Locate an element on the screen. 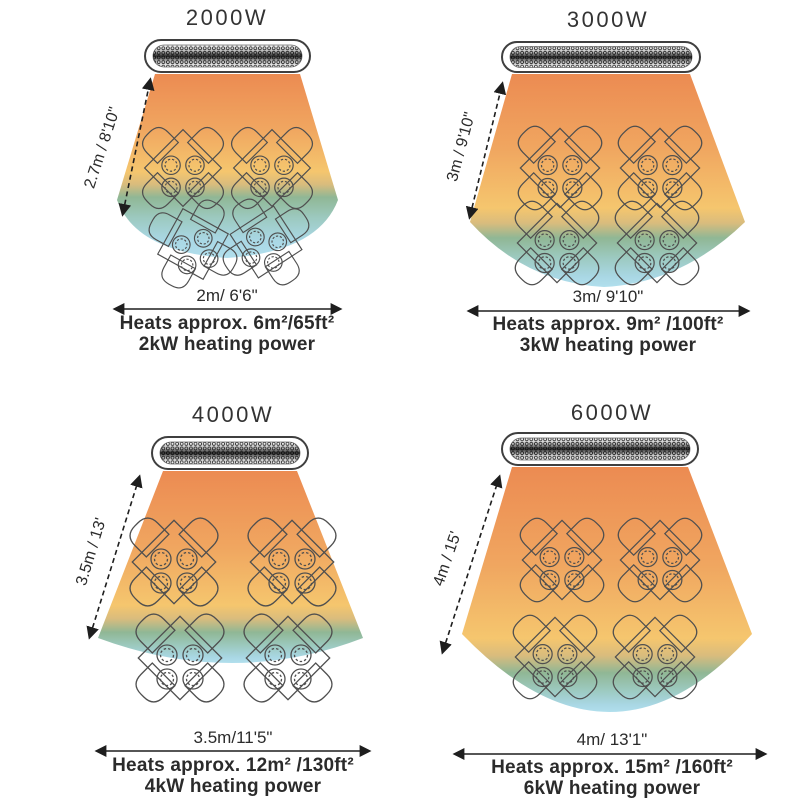  heater-3000w-illustration is located at coordinates (601, 57).